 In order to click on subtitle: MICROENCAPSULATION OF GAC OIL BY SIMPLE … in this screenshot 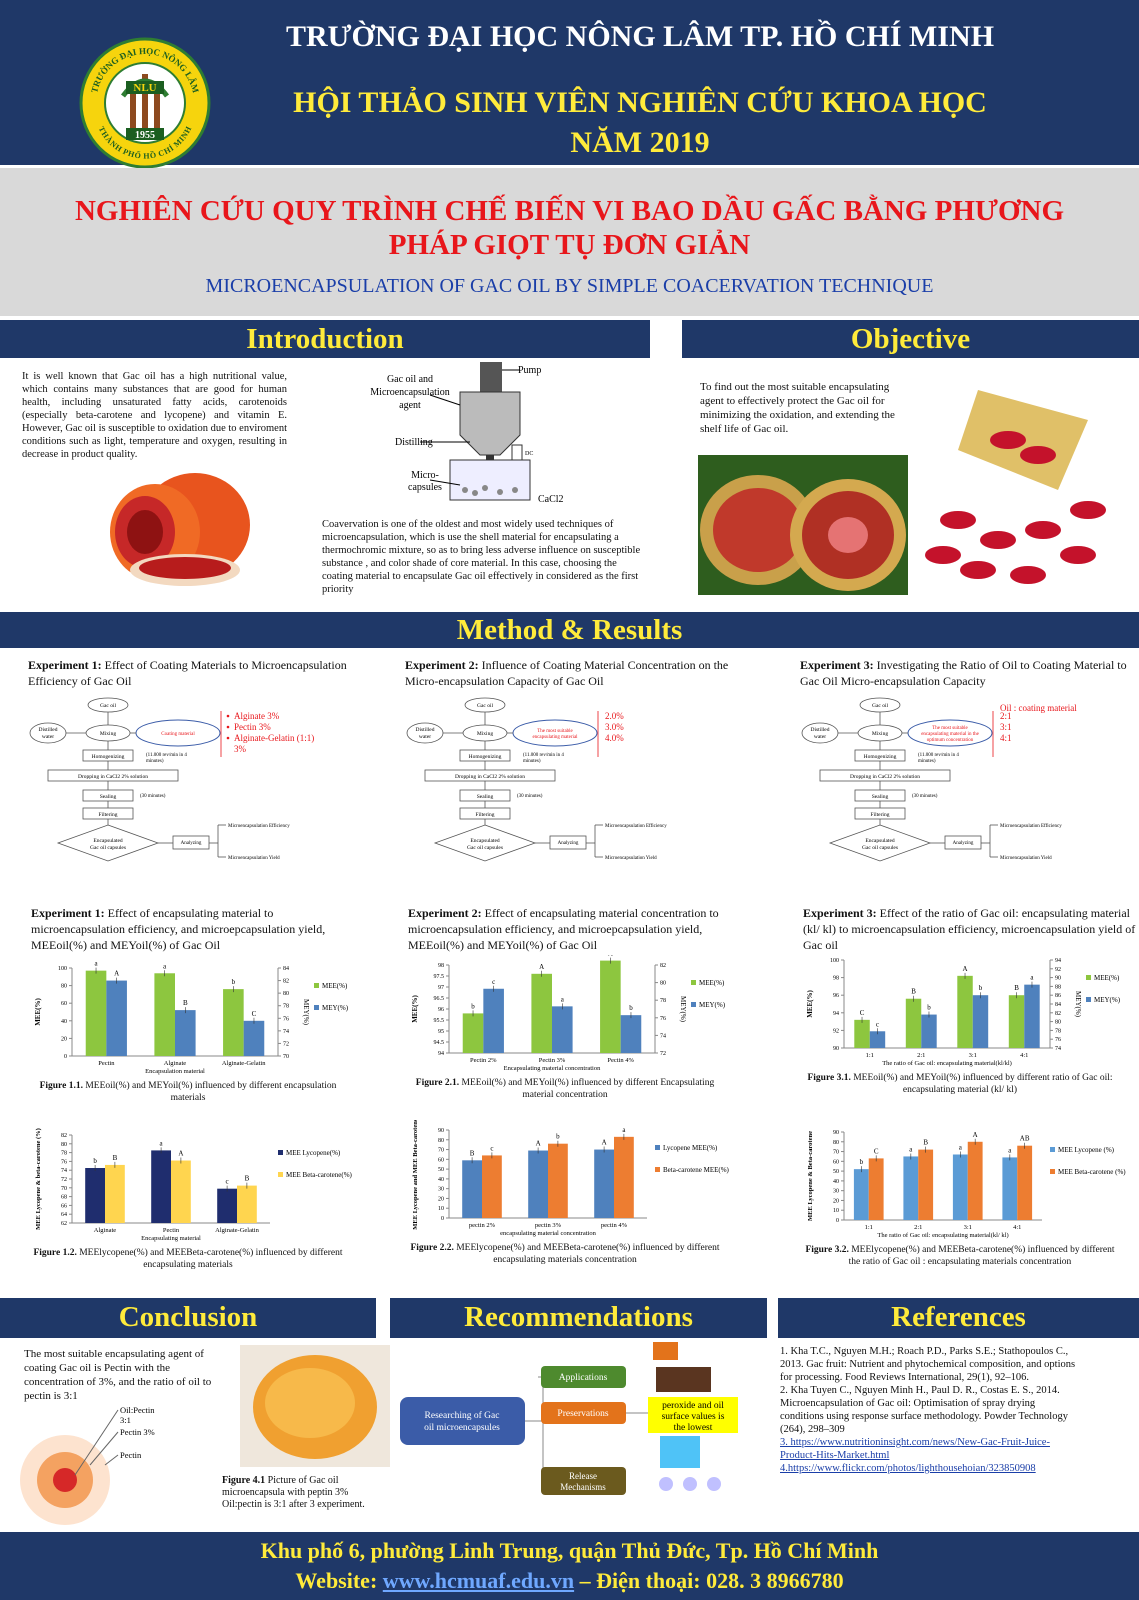, I will do `click(569, 286)`.